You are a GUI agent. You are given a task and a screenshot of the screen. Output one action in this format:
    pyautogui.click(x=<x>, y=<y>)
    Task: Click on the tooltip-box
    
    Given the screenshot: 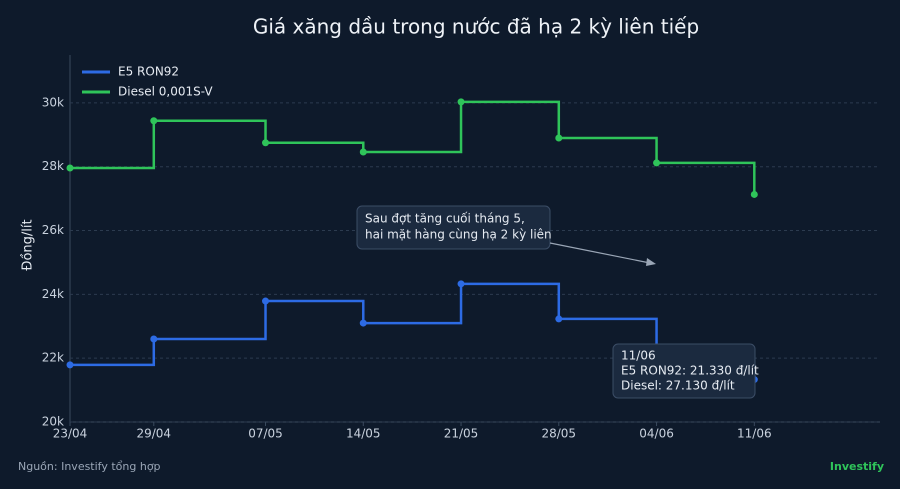 What is the action you would take?
    pyautogui.click(x=684, y=371)
    